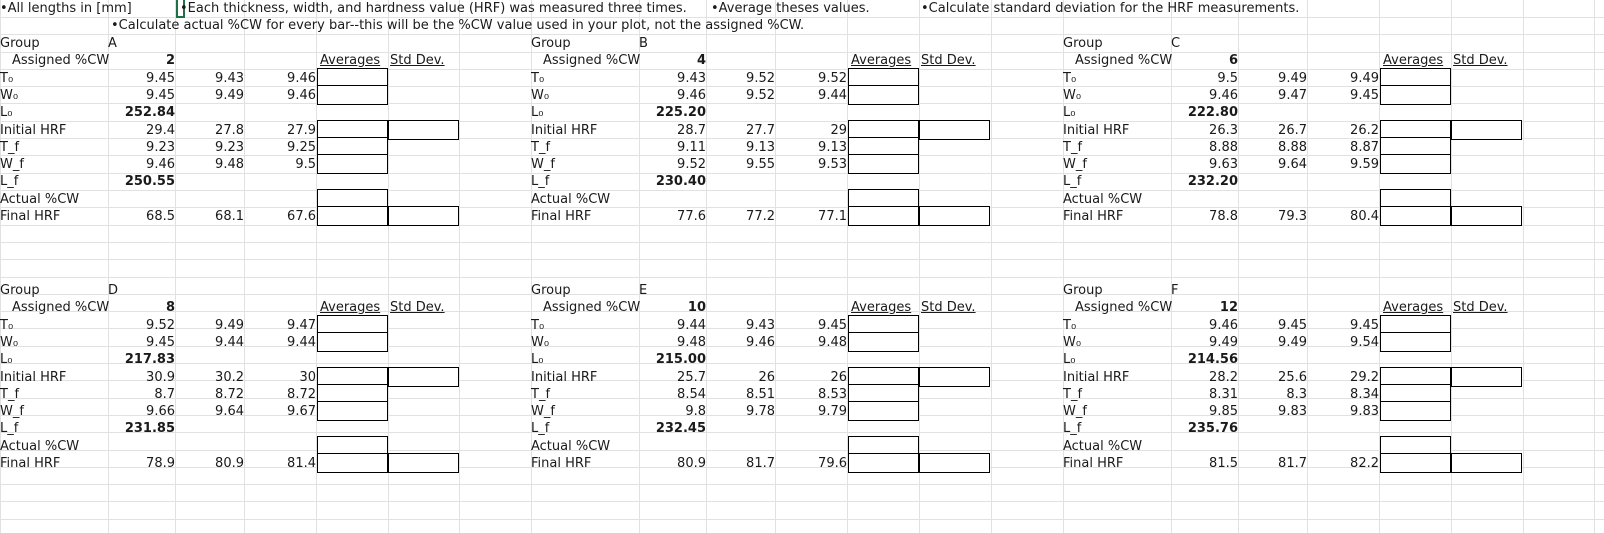  I want to click on hrf0-value-3: 26, so click(838, 377).